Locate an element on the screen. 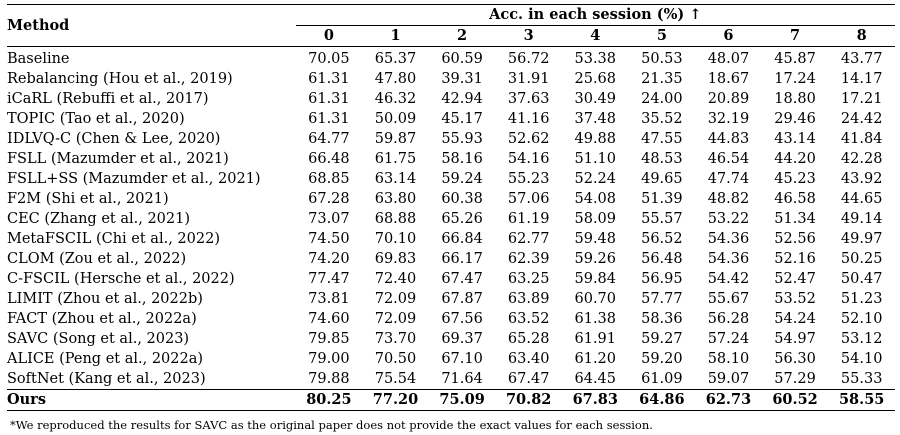  accuracy-cell-session-6: 48.82 is located at coordinates (728, 199).